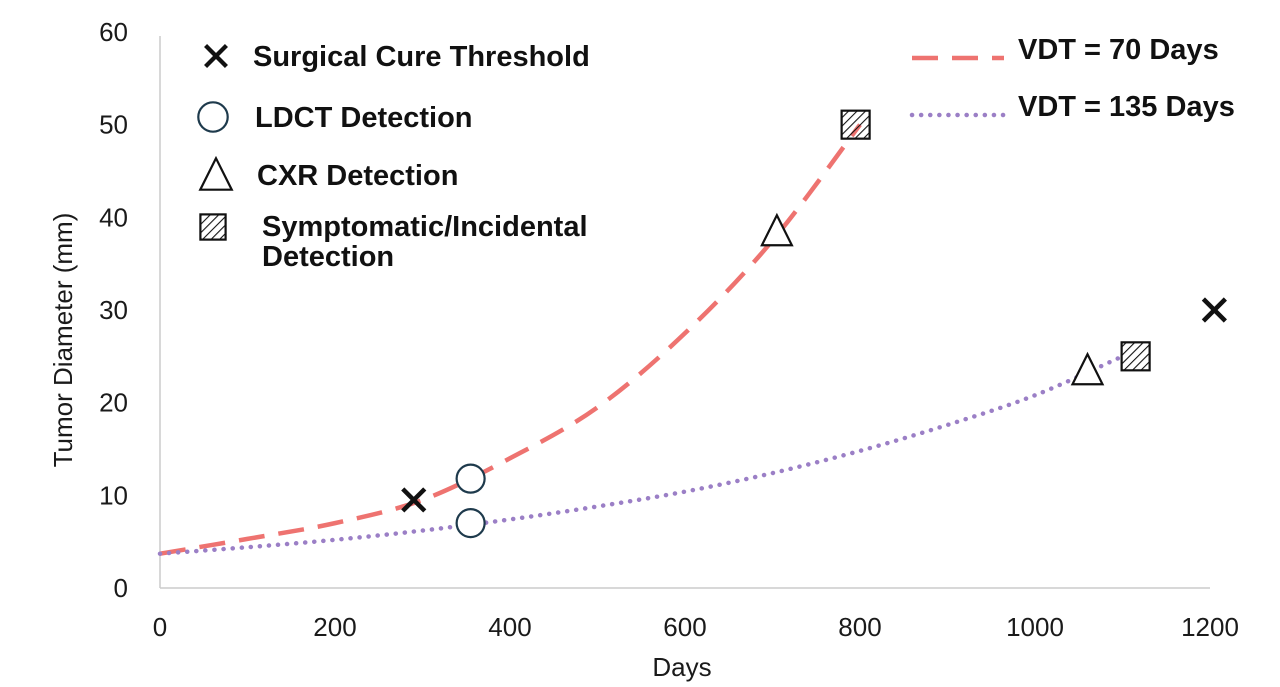 This screenshot has height=687, width=1280. What do you see at coordinates (1210, 627) in the screenshot?
I see `x-tick-label: 1200` at bounding box center [1210, 627].